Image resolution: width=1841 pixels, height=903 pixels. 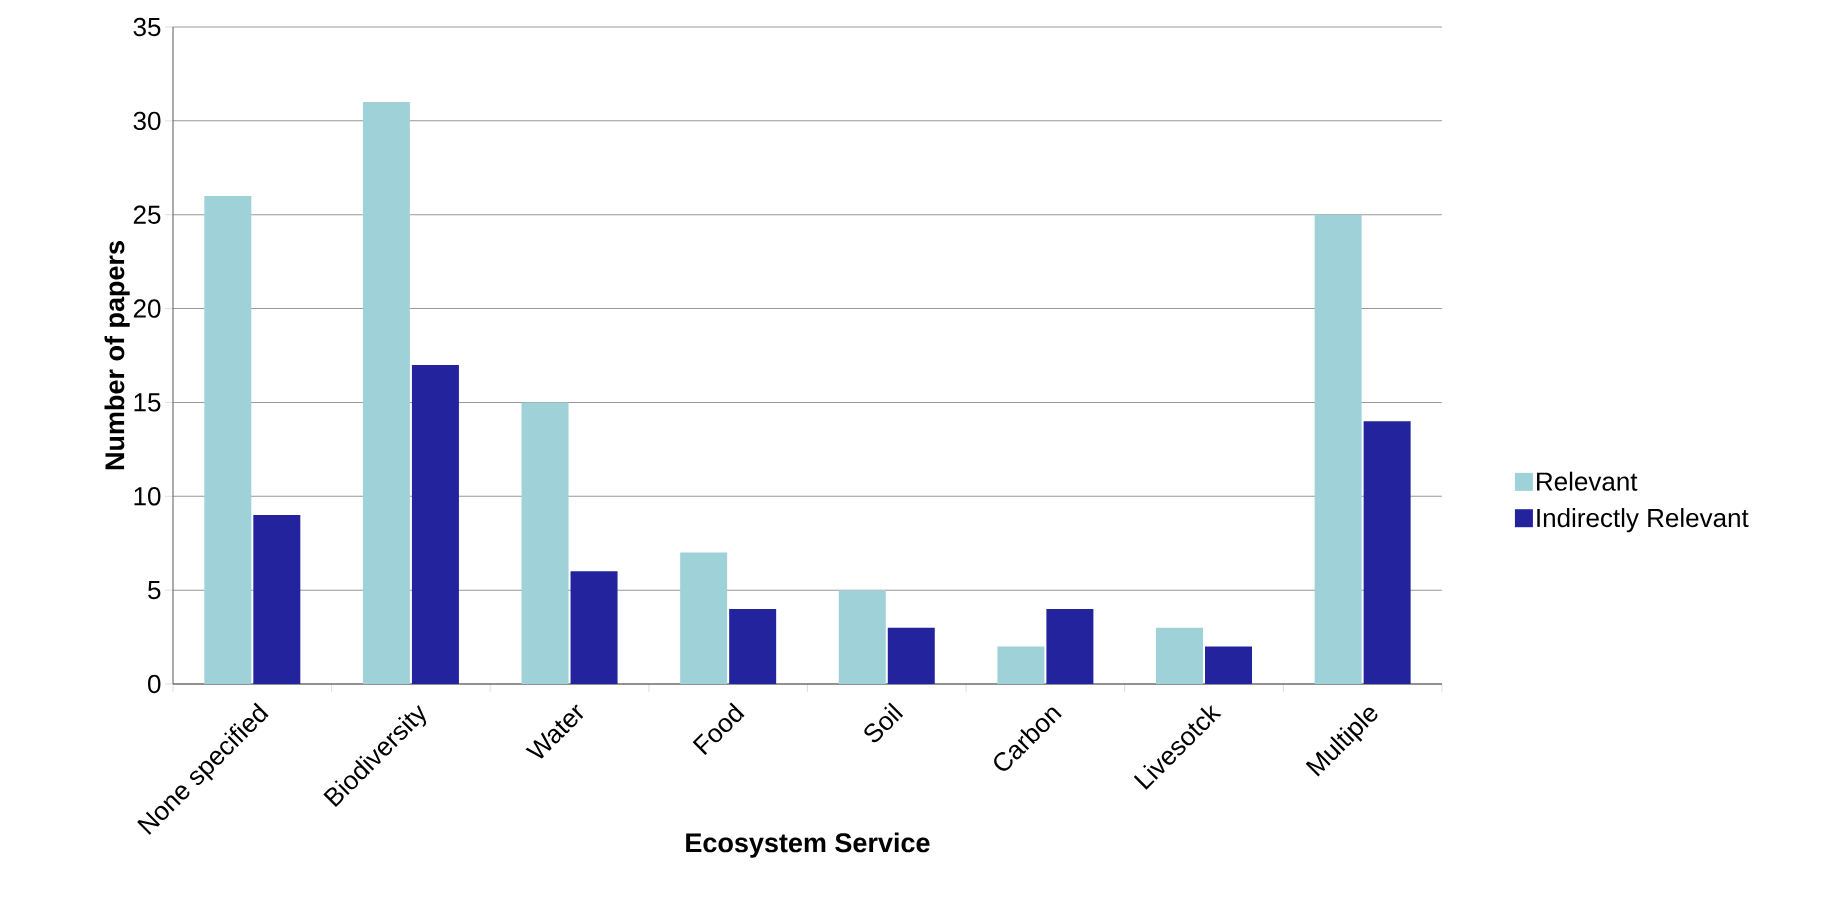 What do you see at coordinates (884, 722) in the screenshot?
I see `x-tick-label: Soil` at bounding box center [884, 722].